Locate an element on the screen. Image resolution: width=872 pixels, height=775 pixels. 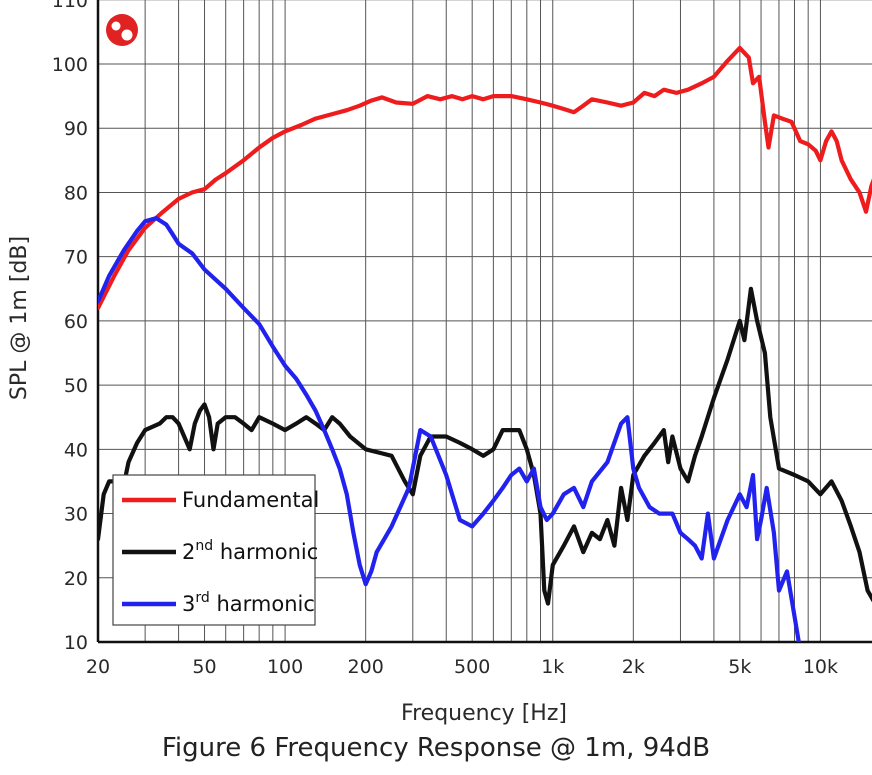
x-tick-label: 10k is located at coordinates (820, 667).